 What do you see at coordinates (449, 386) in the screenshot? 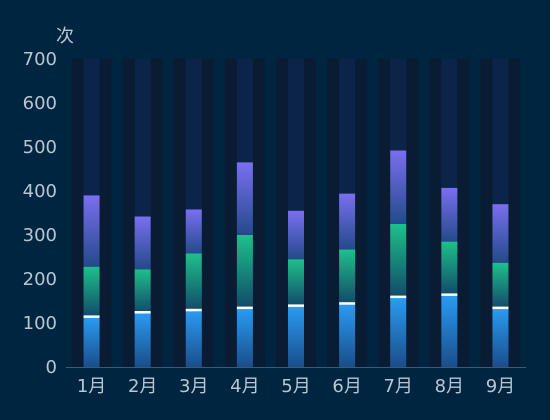
I see `x-tick-label: 8月` at bounding box center [449, 386].